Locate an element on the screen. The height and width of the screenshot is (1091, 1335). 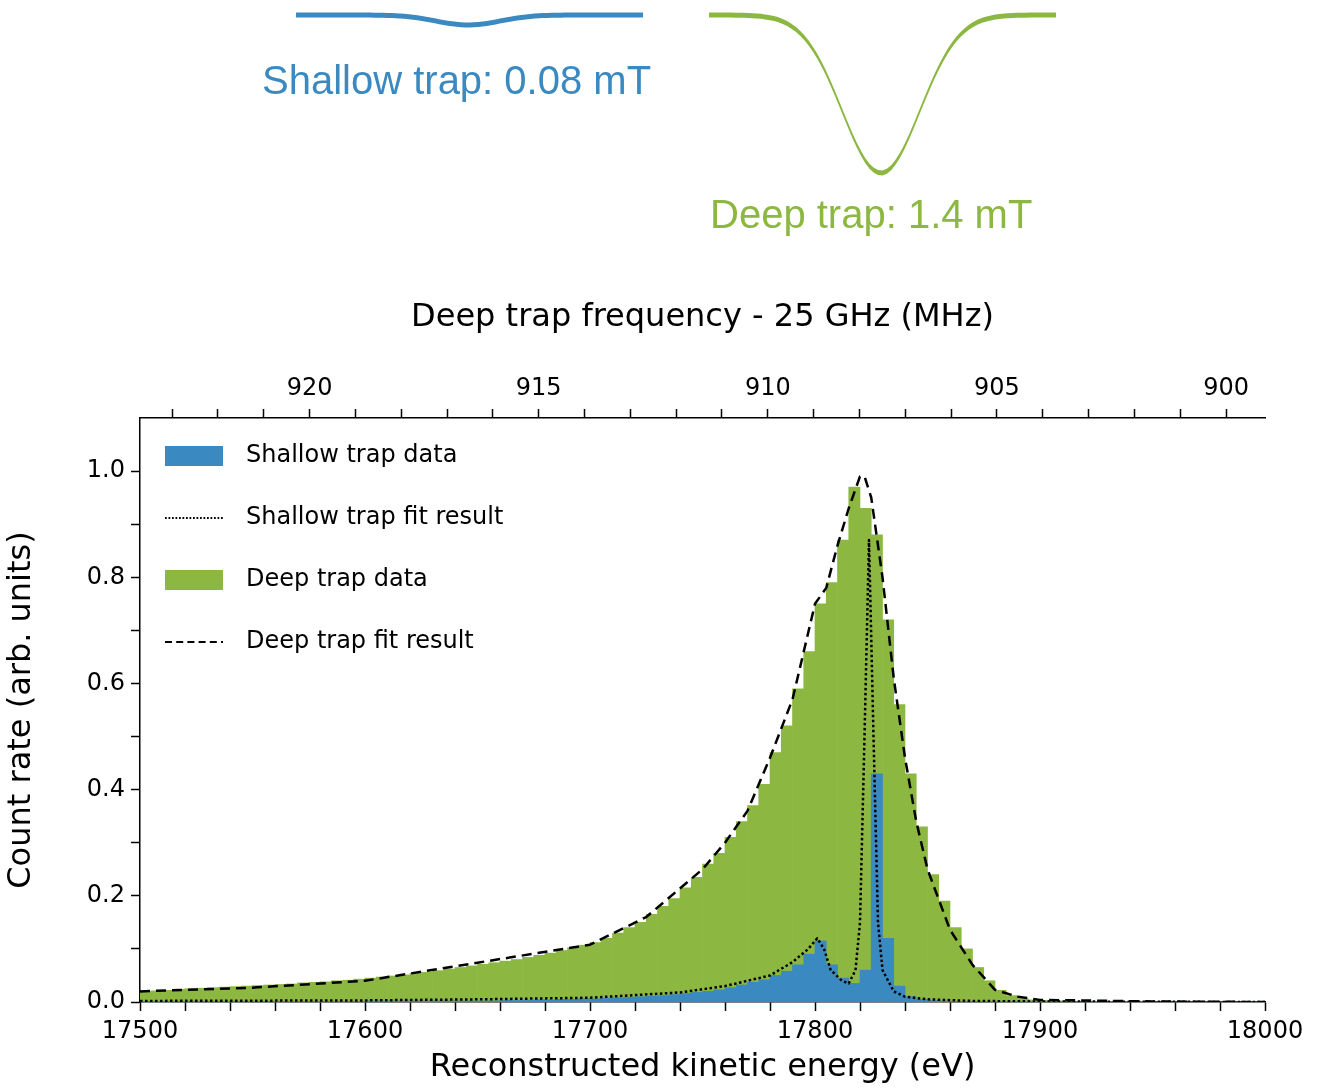
x-tick-label: 17600 is located at coordinates (365, 1029).